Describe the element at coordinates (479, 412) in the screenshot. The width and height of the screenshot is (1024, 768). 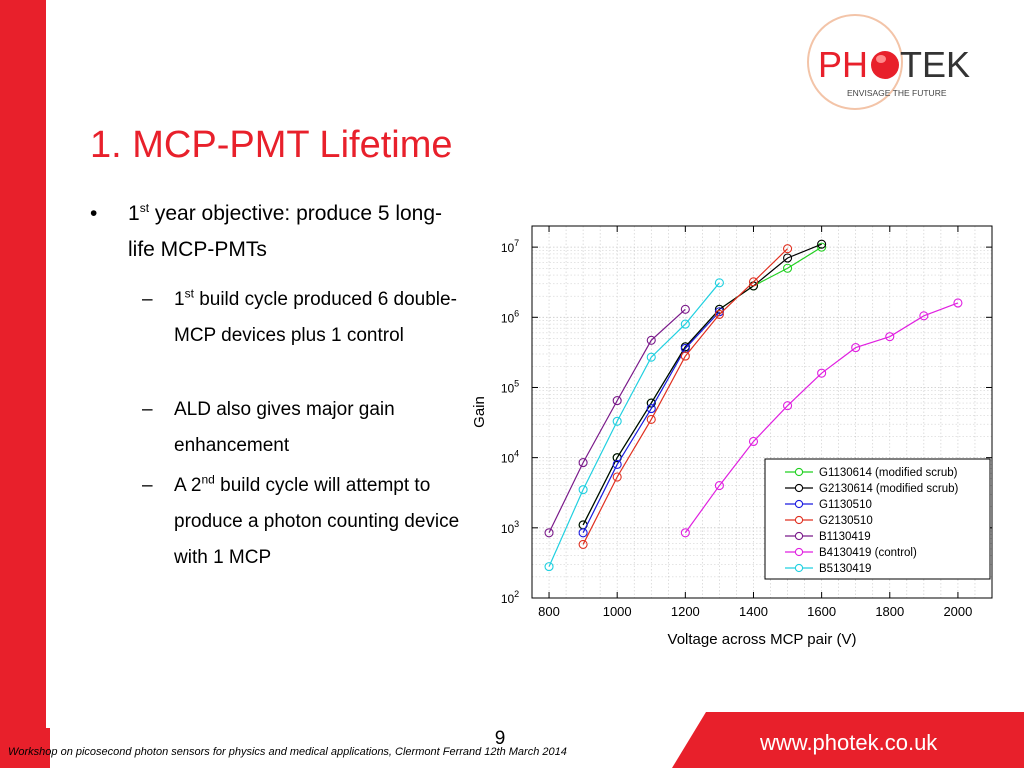
I see `y-axis-label: Gain` at that location.